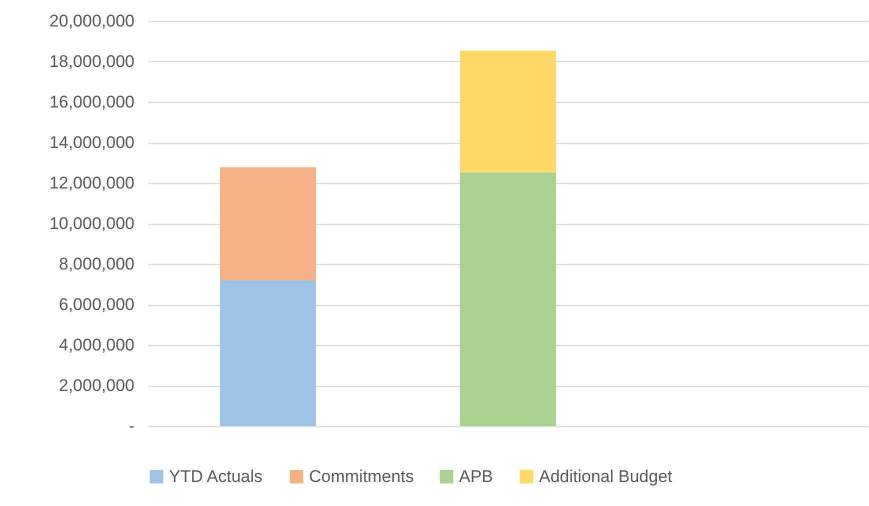 Image resolution: width=869 pixels, height=506 pixels. What do you see at coordinates (606, 476) in the screenshot?
I see `legend-label: Additional Budget` at bounding box center [606, 476].